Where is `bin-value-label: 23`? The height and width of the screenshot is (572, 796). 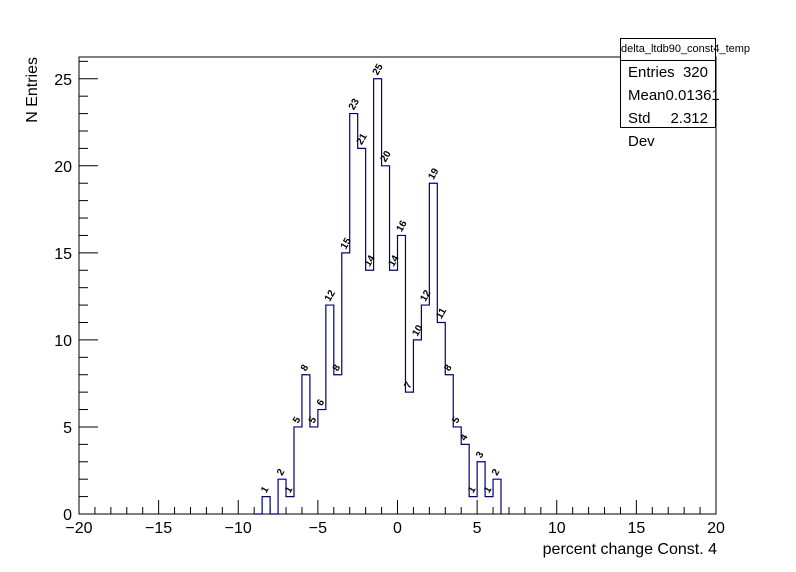
bin-value-label: 23 is located at coordinates (354, 105).